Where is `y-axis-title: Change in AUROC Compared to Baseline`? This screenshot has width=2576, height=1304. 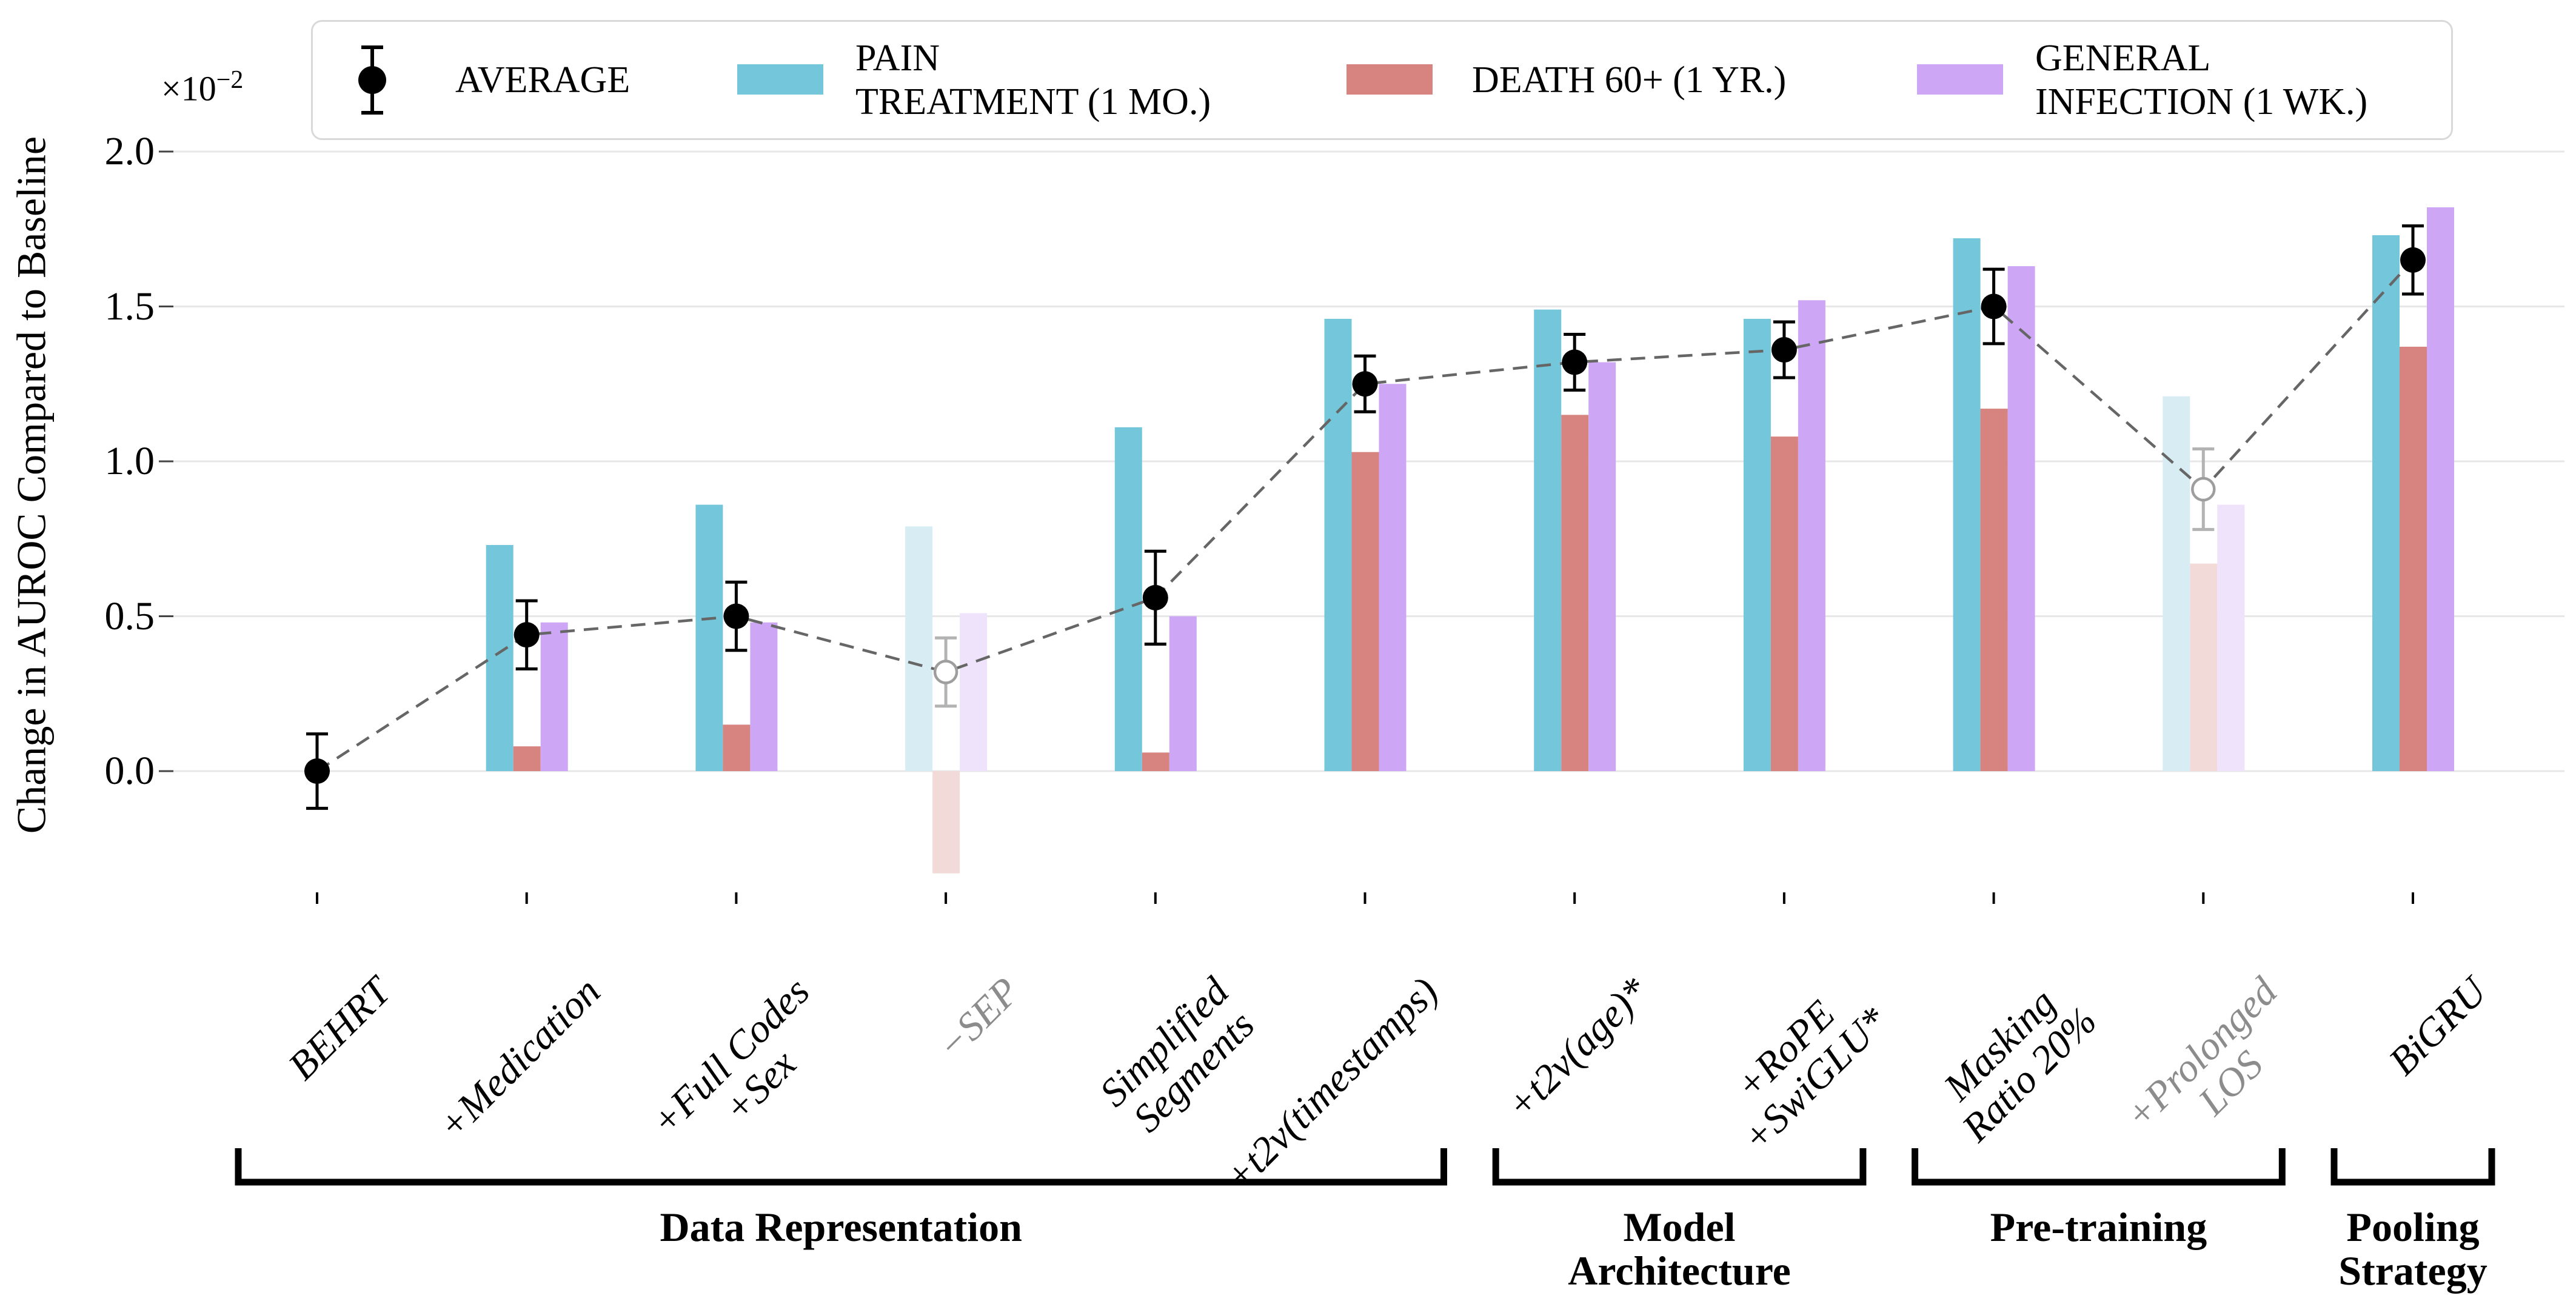
y-axis-title: Change in AUROC Compared to Baseline is located at coordinates (31, 485).